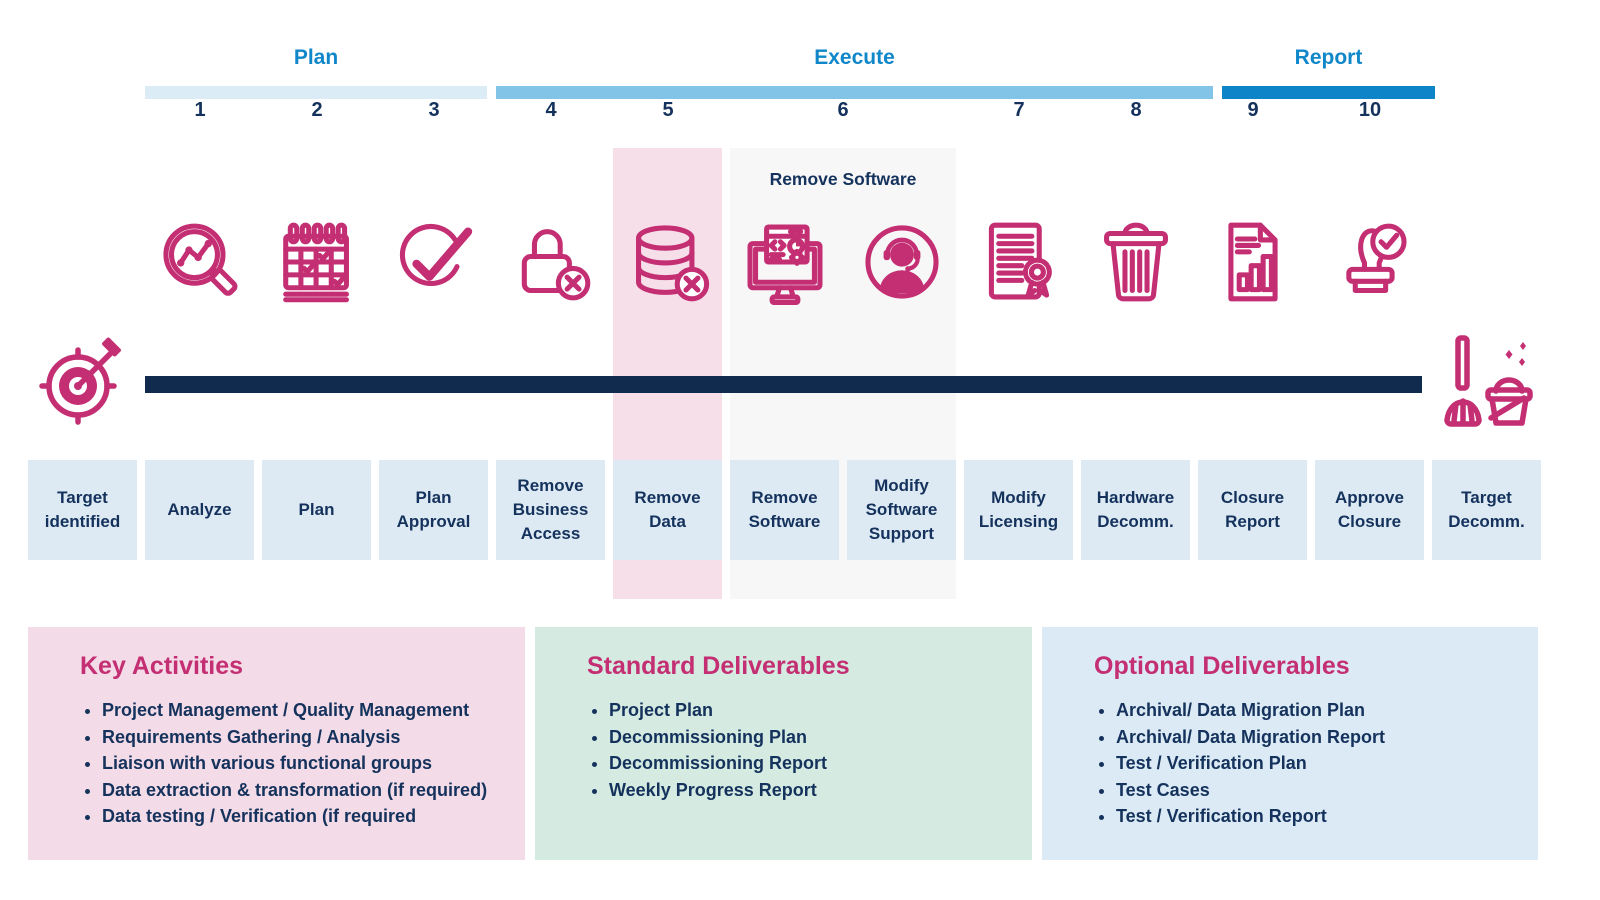  What do you see at coordinates (433, 510) in the screenshot?
I see `step-label-plan-approval: Plan Approval` at bounding box center [433, 510].